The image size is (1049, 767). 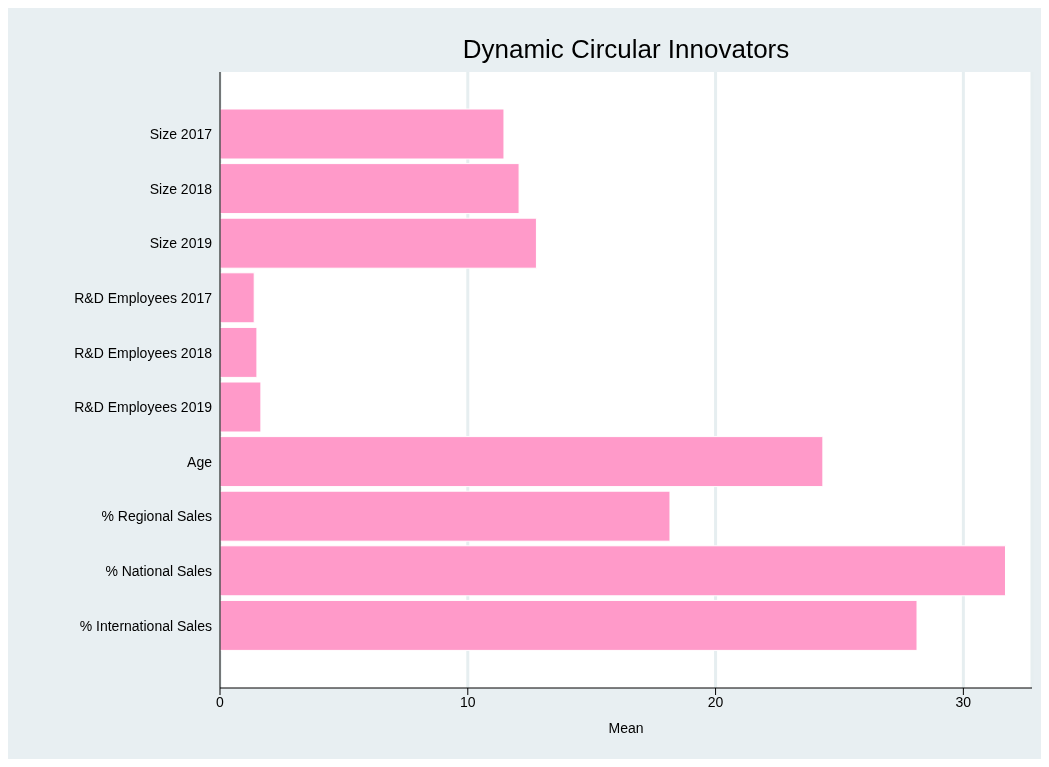 What do you see at coordinates (220, 701) in the screenshot?
I see `x-tick-label: 0` at bounding box center [220, 701].